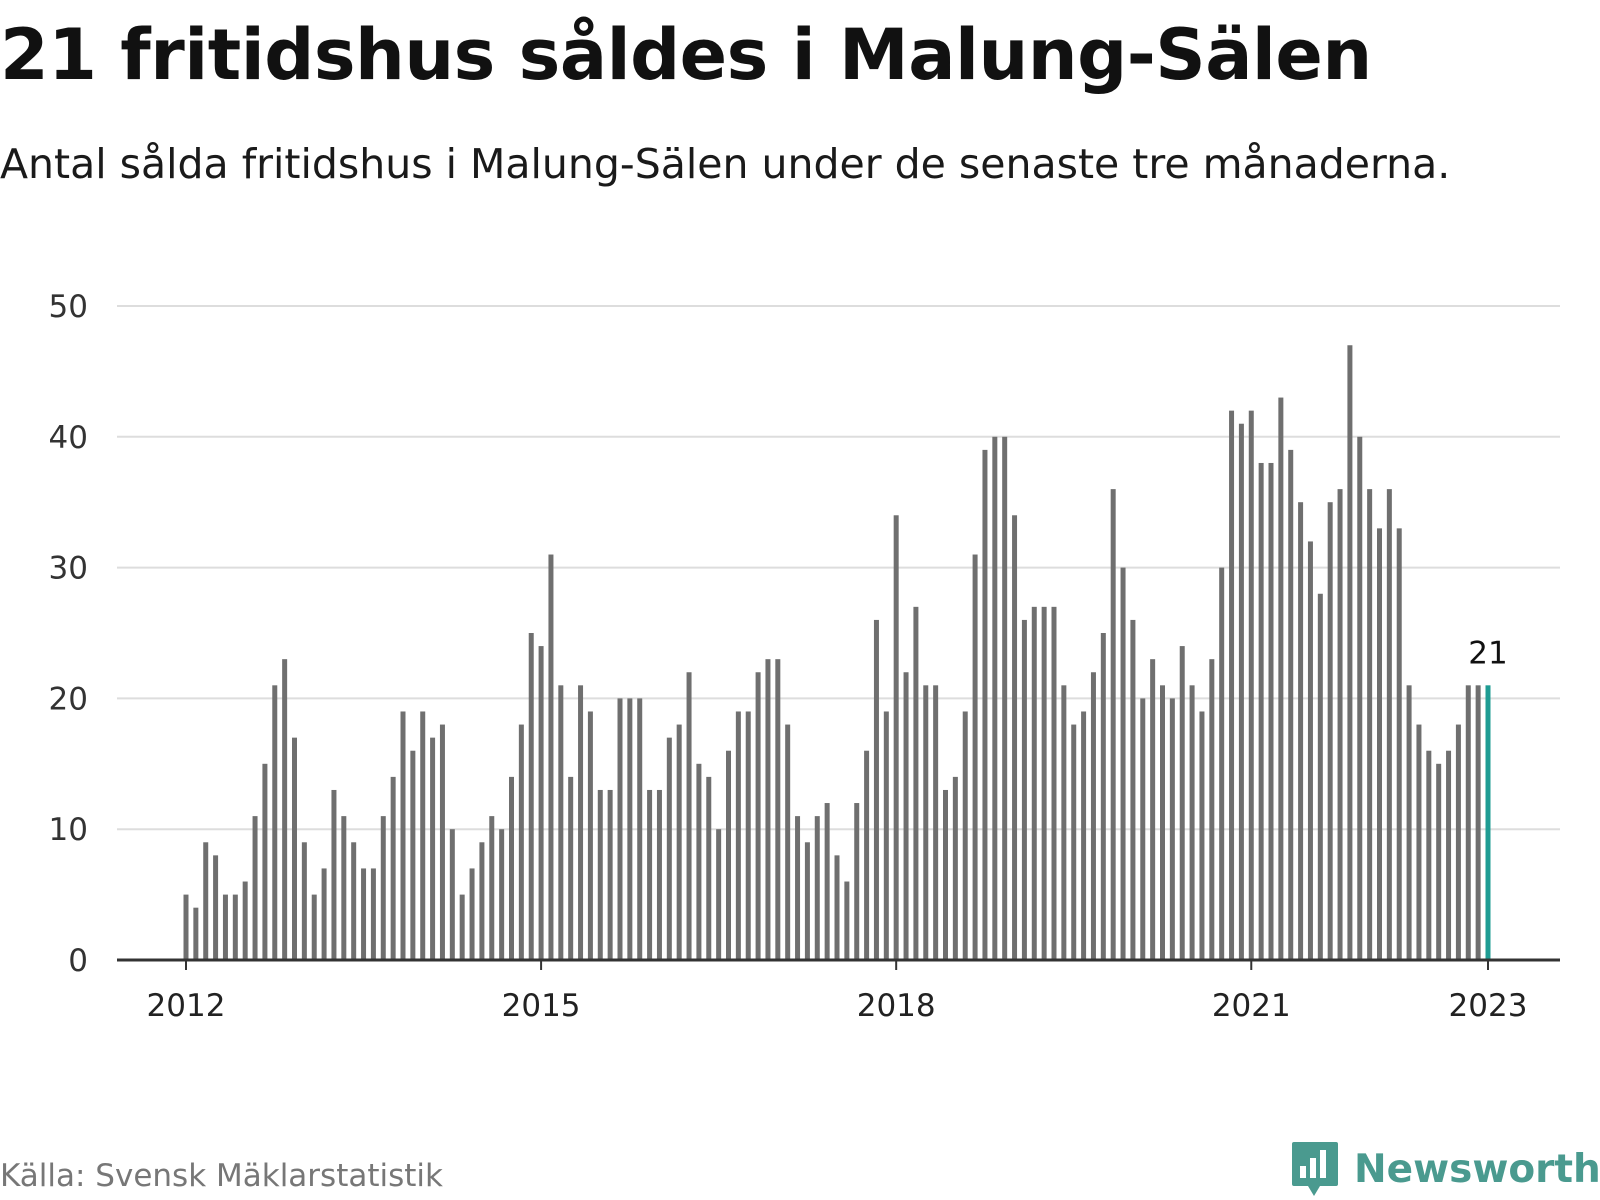 The image size is (1600, 1200). I want to click on data-label-last: 21, so click(1487, 653).